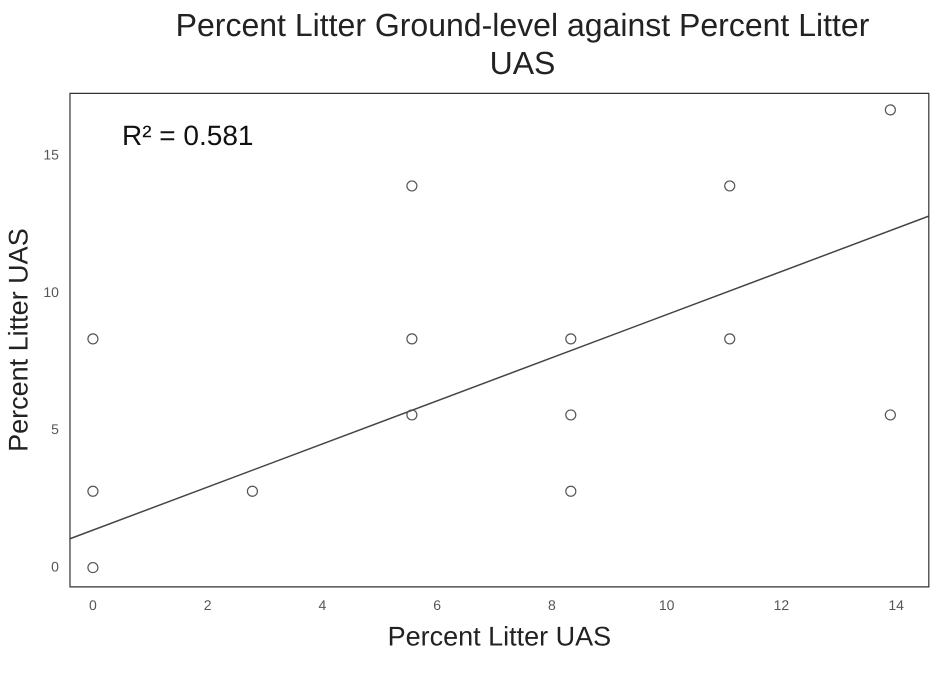 The height and width of the screenshot is (673, 935). I want to click on y-tick-label: 15, so click(51, 154).